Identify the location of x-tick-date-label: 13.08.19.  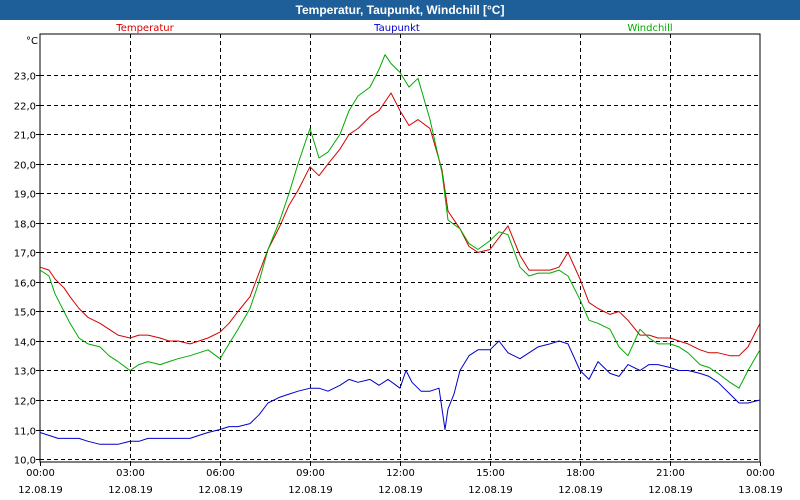
(760, 490).